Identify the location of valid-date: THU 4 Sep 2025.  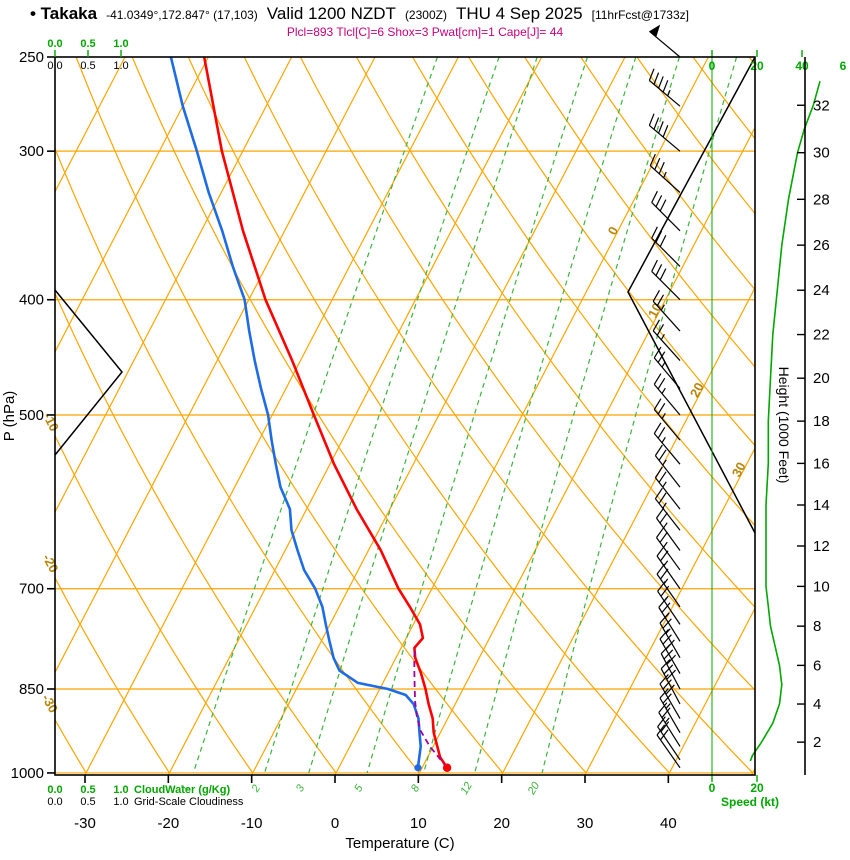
(519, 13).